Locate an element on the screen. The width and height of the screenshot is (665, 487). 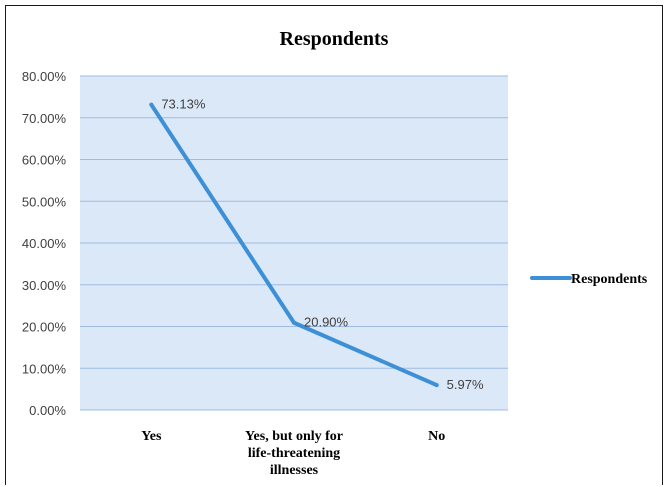
legend-label: Respondents is located at coordinates (609, 279).